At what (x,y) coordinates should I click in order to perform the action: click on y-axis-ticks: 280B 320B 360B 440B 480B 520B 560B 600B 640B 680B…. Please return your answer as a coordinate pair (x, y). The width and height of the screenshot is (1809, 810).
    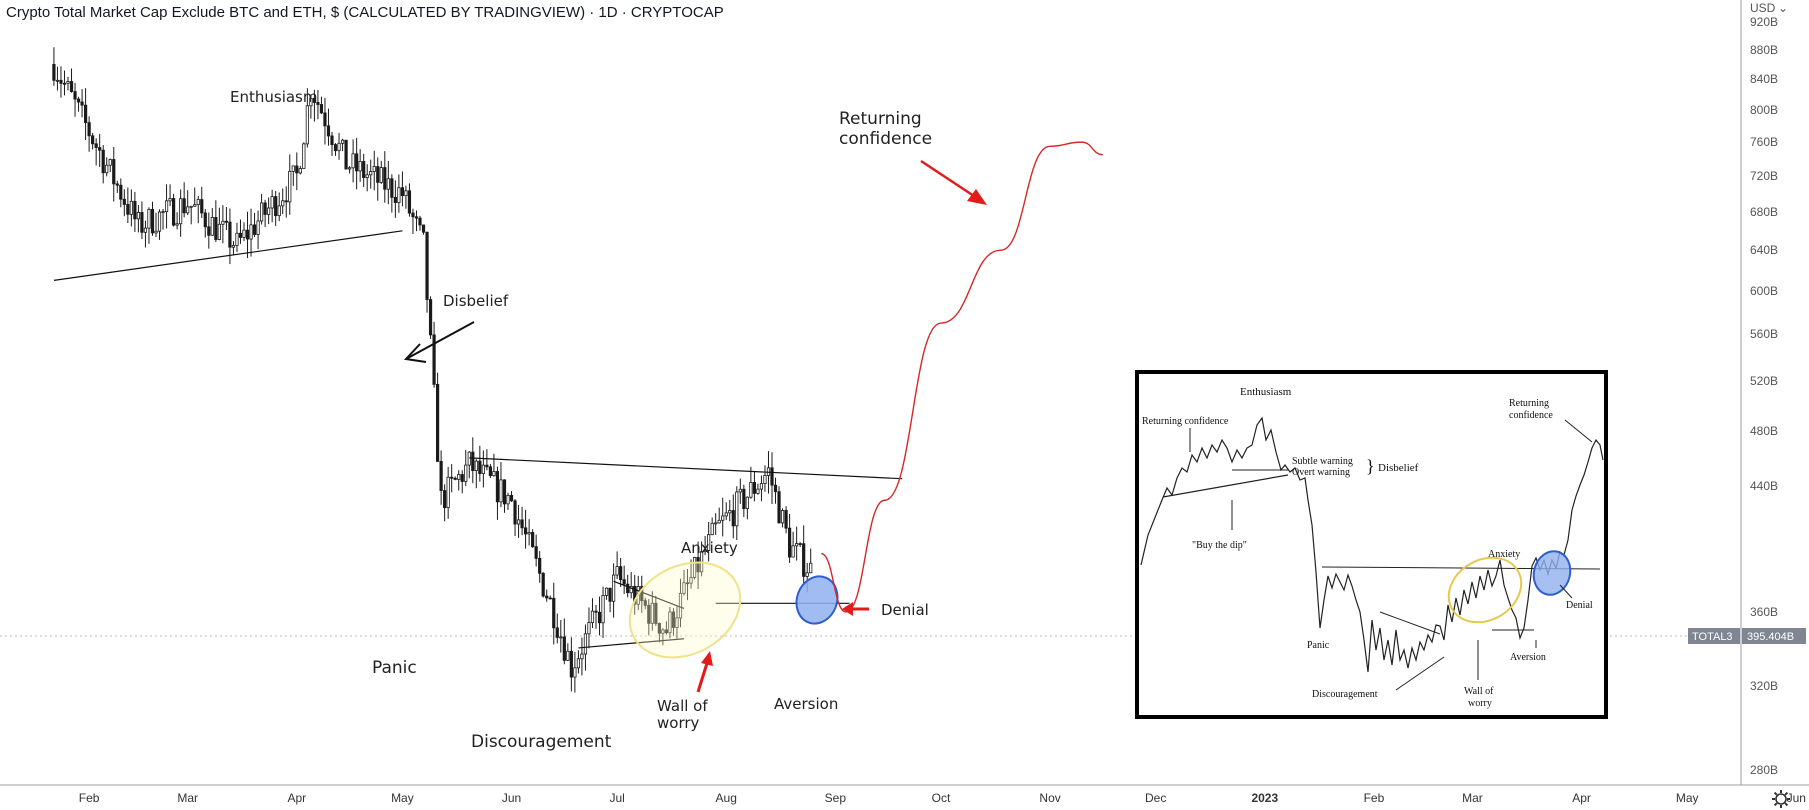
    Looking at the image, I should click on (1764, 396).